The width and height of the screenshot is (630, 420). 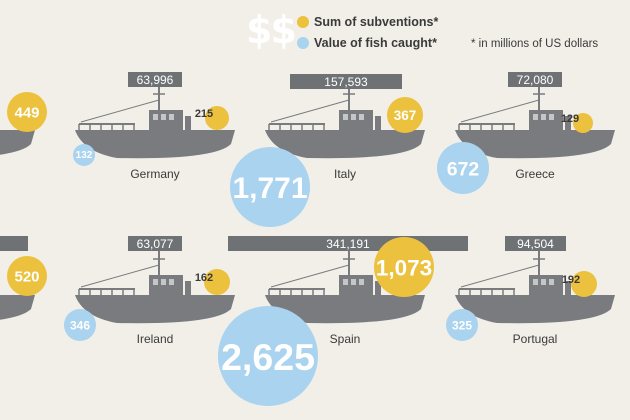 I want to click on country-label: Spain, so click(x=345, y=339).